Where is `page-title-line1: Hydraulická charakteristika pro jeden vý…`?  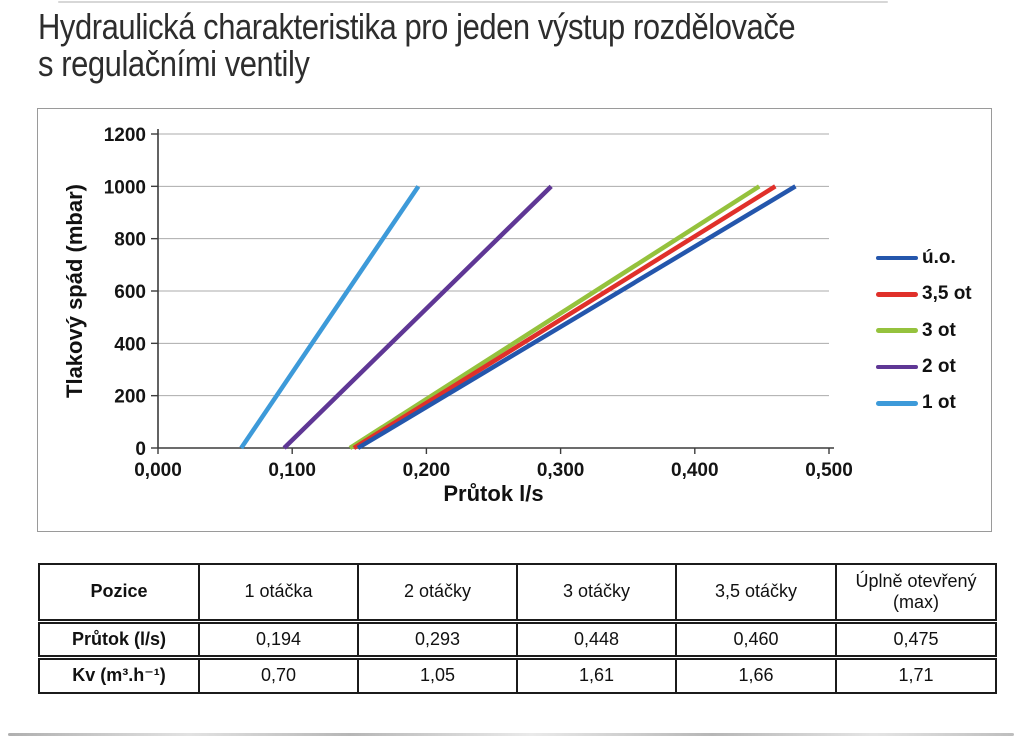
page-title-line1: Hydraulická charakteristika pro jeden vý… is located at coordinates (417, 26).